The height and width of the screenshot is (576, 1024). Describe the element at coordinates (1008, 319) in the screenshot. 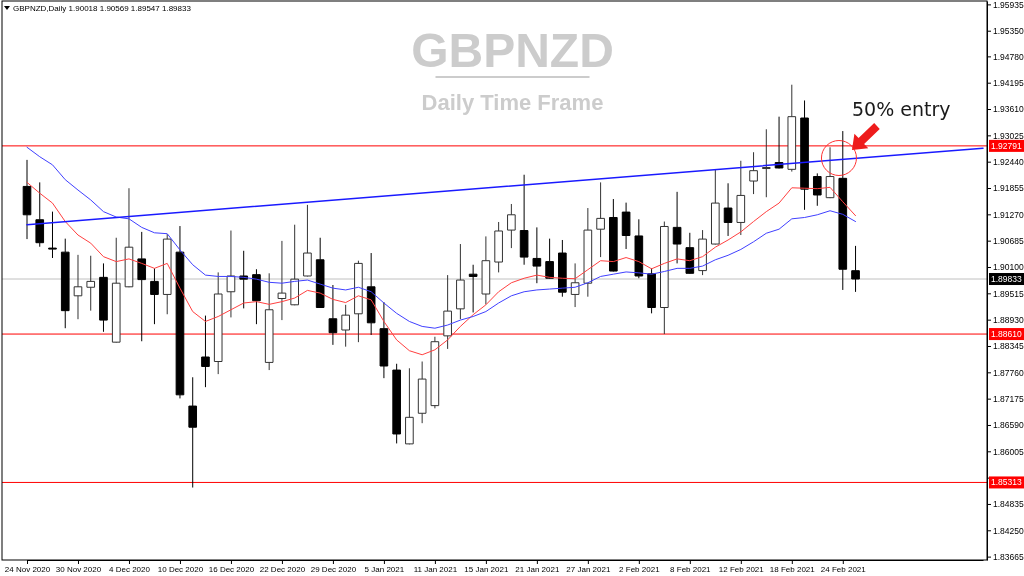

I see `y-tick-label: 1.88930` at that location.